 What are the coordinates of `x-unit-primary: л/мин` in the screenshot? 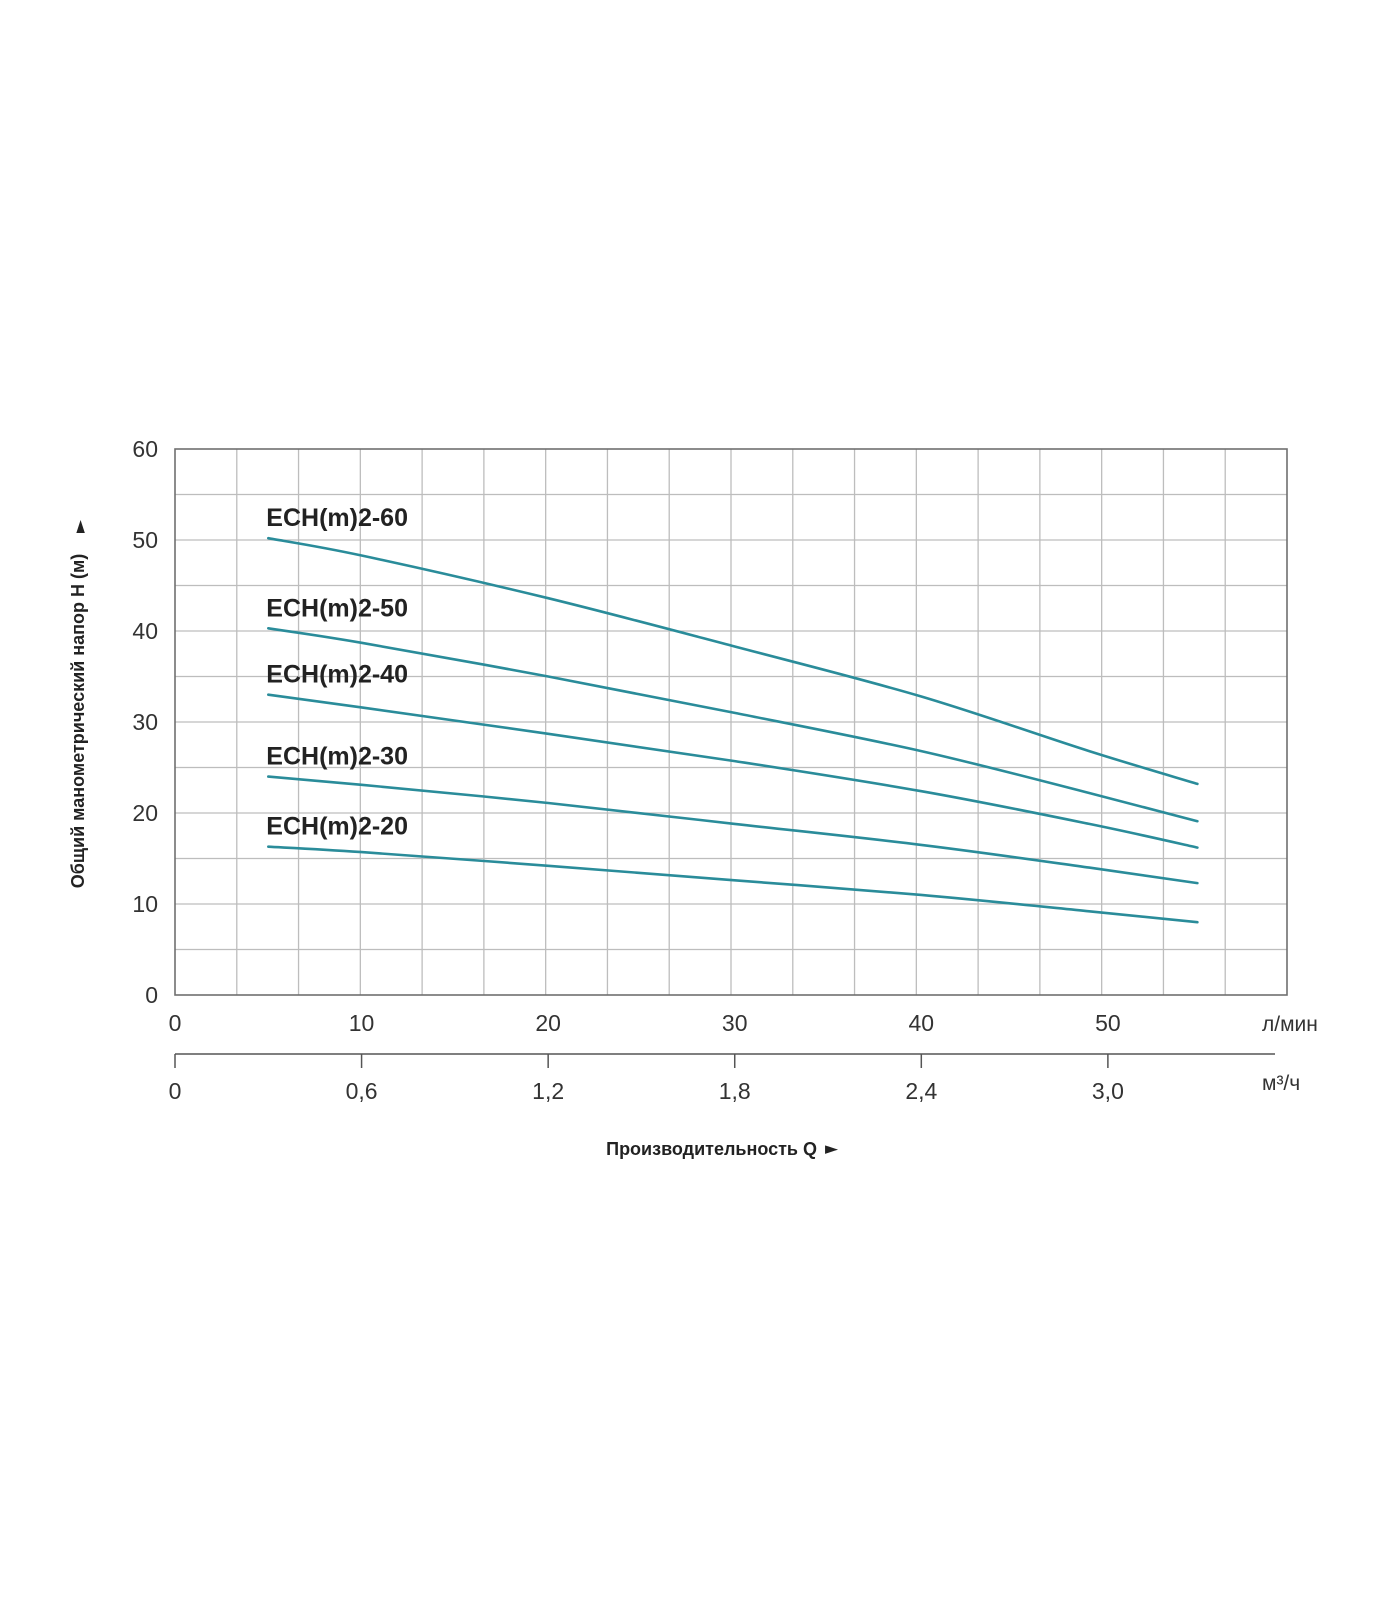 It's located at (1290, 1024).